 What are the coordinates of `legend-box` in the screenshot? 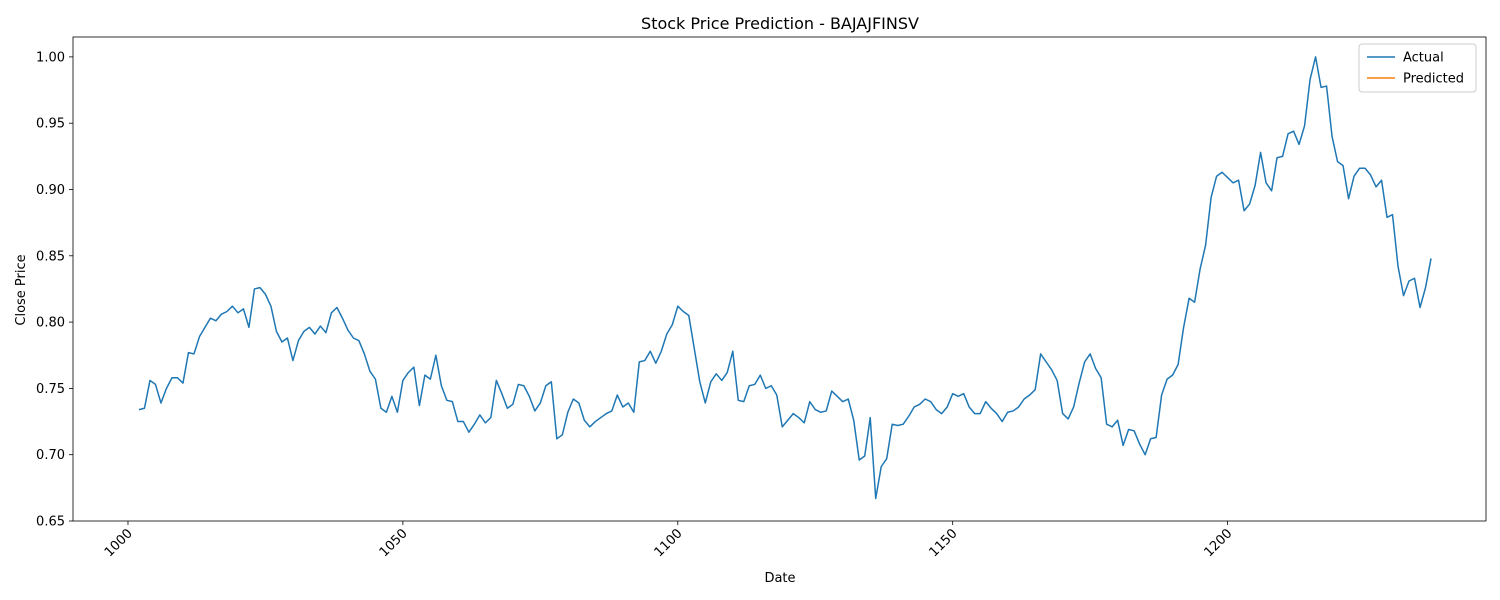 It's located at (1417, 68).